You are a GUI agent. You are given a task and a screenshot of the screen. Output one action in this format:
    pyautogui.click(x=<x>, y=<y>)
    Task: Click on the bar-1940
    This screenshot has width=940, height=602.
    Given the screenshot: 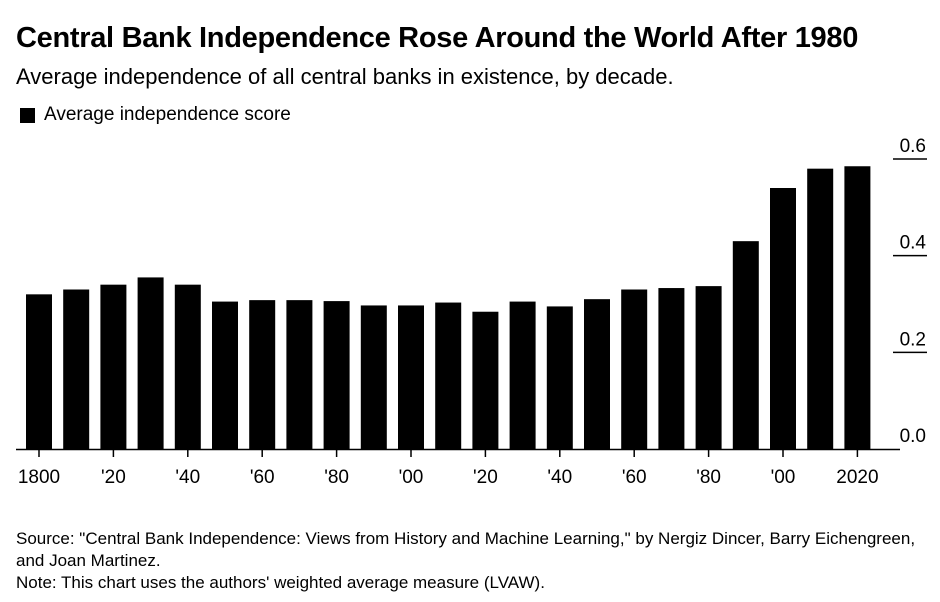 What is the action you would take?
    pyautogui.click(x=559, y=377)
    